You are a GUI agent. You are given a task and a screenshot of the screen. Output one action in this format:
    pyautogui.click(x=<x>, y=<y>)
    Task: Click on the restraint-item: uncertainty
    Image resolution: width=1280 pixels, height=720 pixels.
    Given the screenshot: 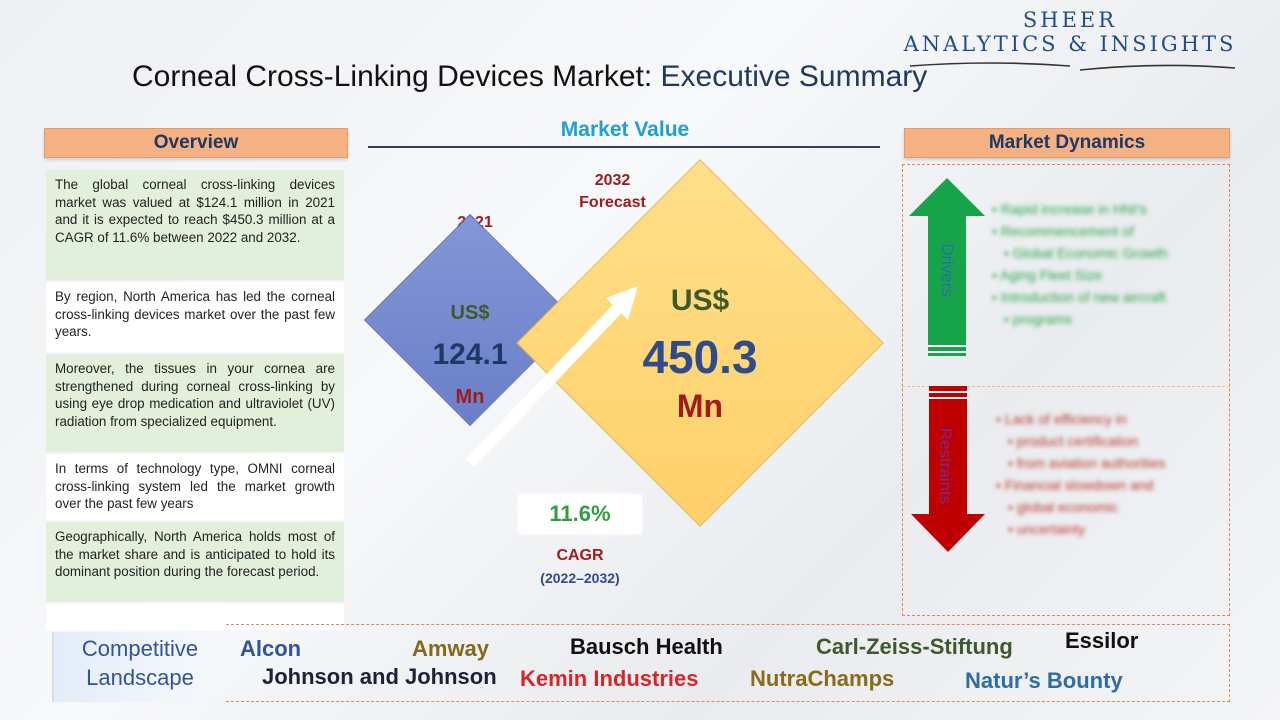 What is the action you would take?
    pyautogui.click(x=1111, y=529)
    